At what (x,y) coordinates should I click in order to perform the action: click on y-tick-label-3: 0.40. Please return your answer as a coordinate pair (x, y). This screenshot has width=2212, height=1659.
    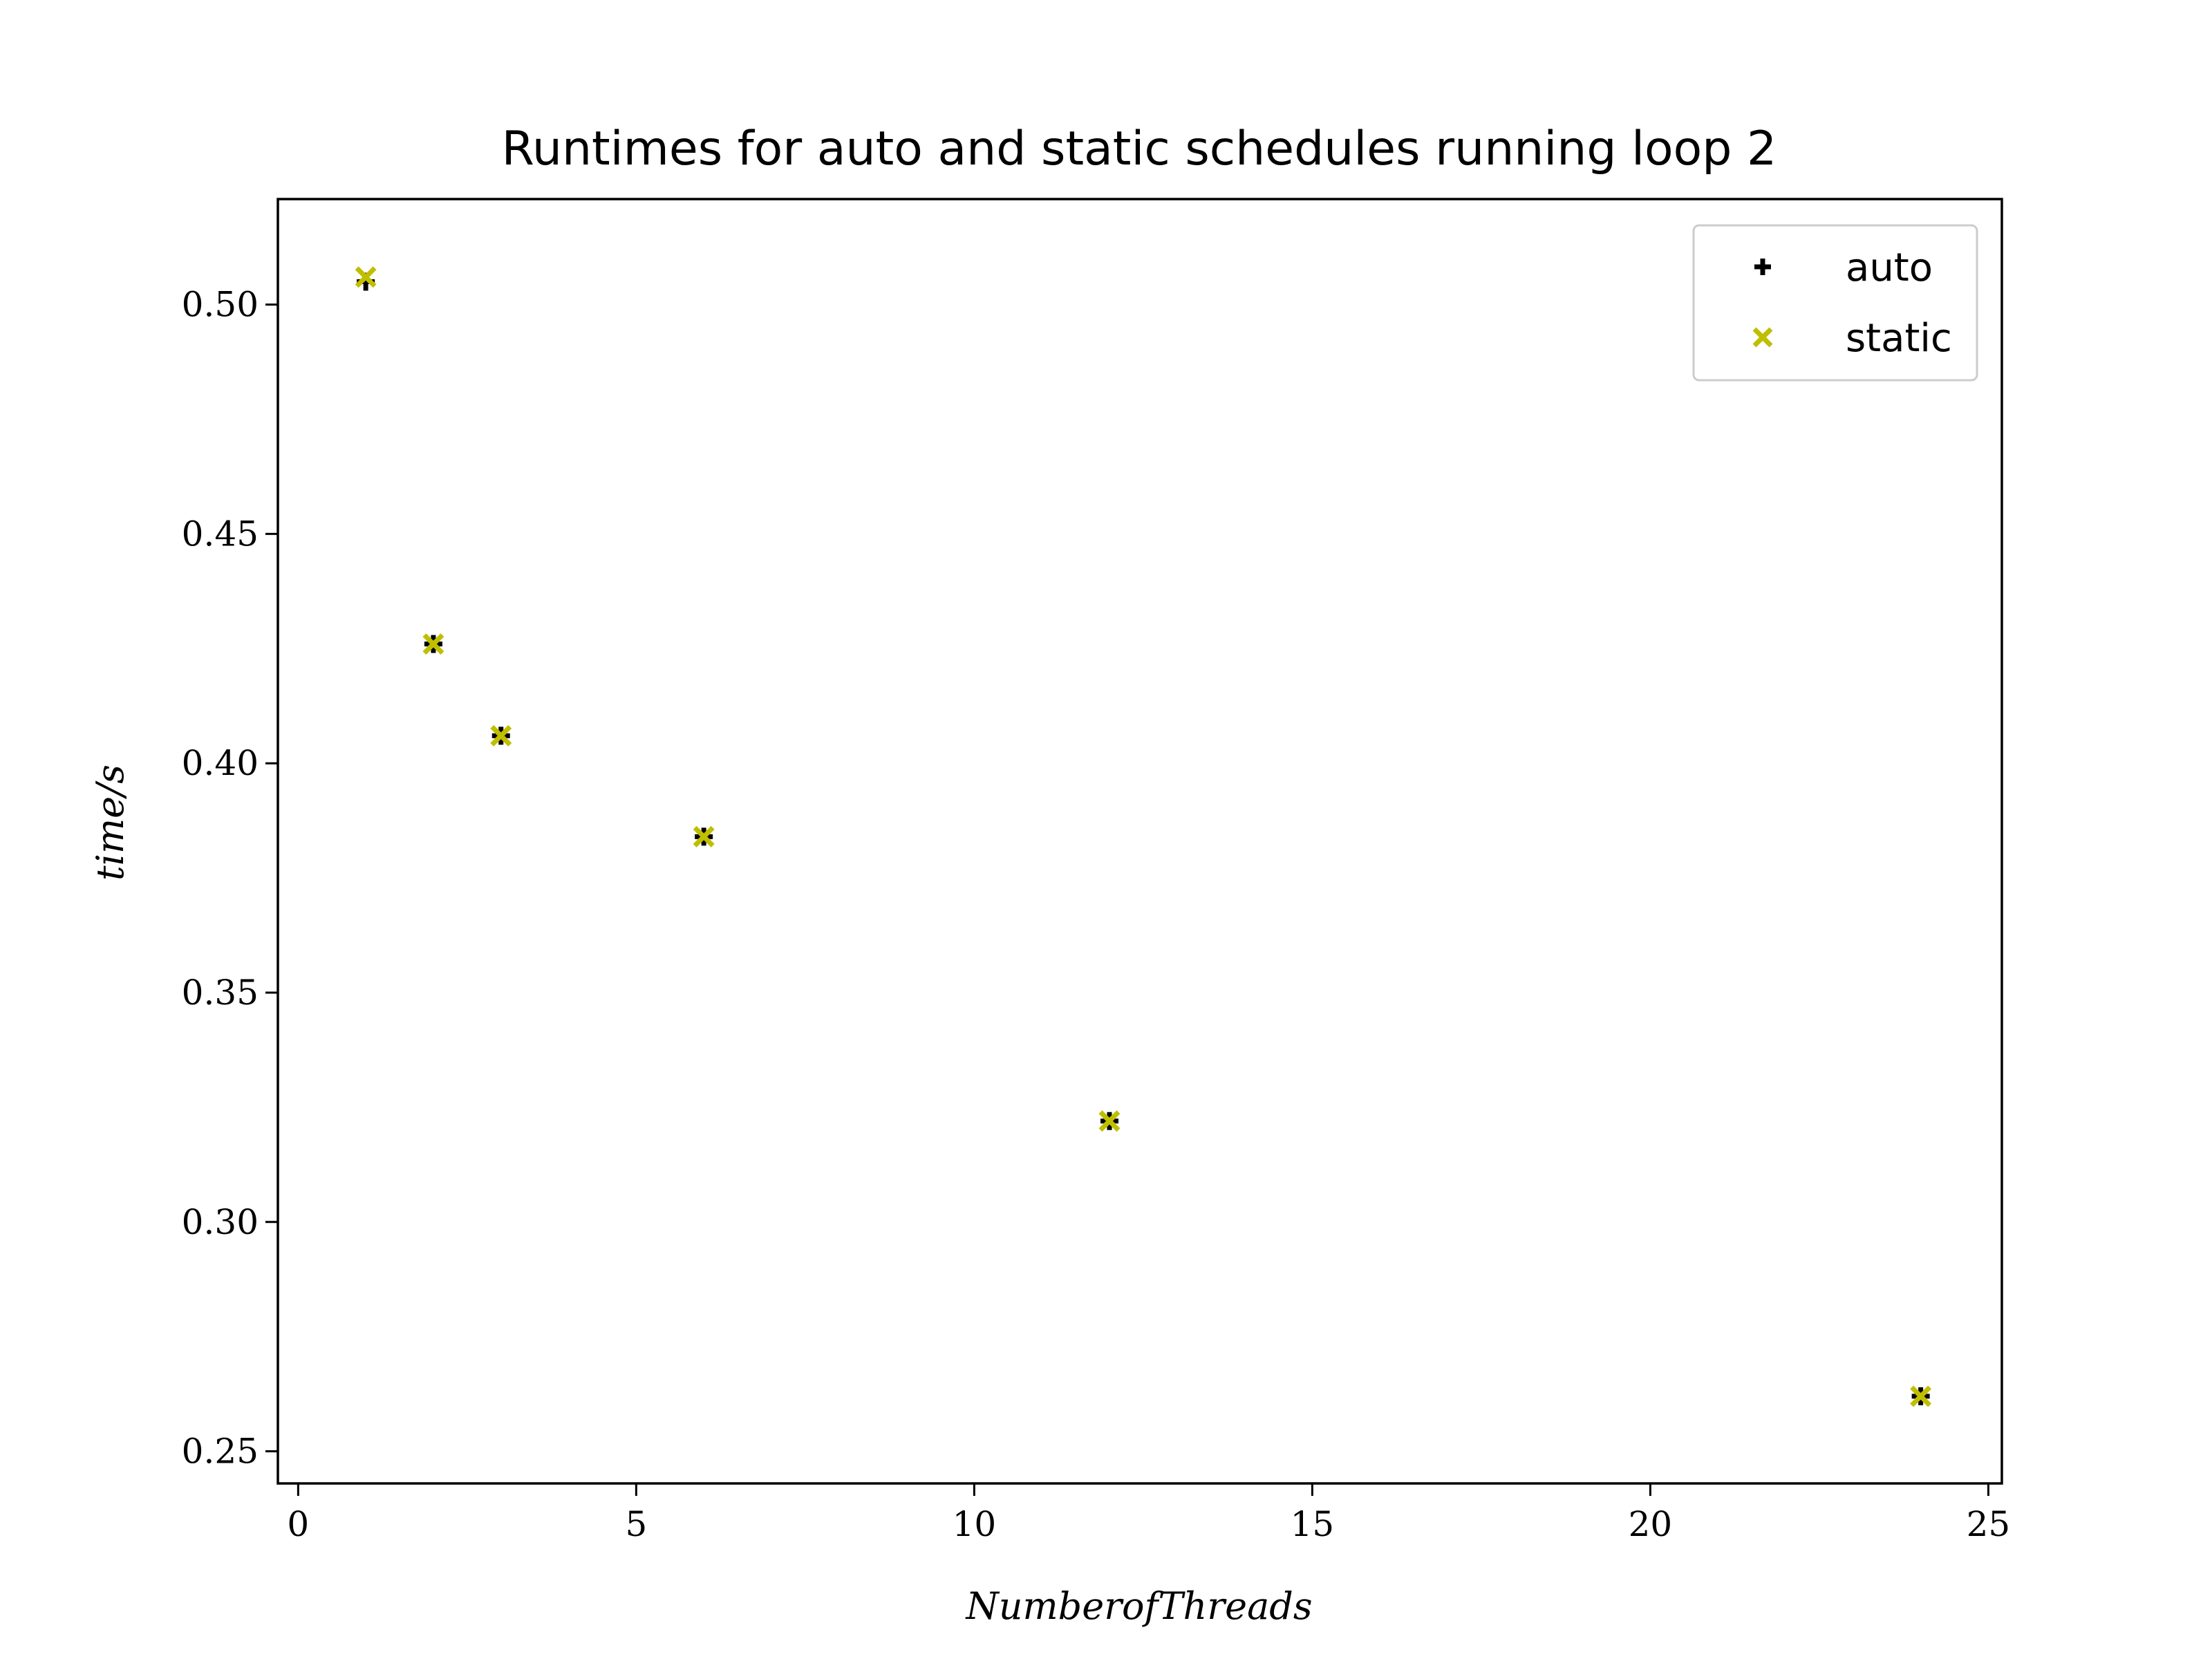
    Looking at the image, I should click on (221, 763).